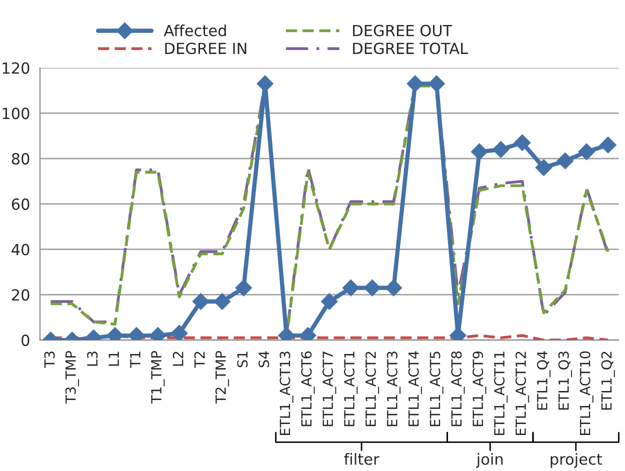 This screenshot has height=471, width=625. What do you see at coordinates (49, 360) in the screenshot?
I see `x-tick-label: T3` at bounding box center [49, 360].